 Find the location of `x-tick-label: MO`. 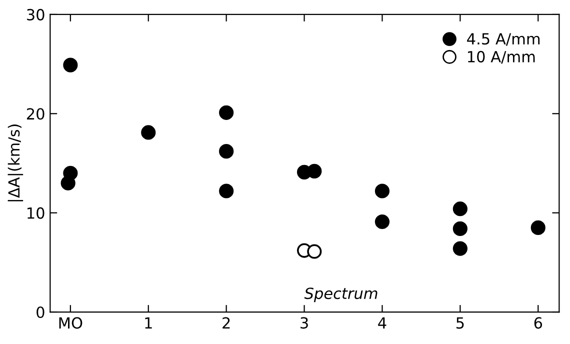

x-tick-label: MO is located at coordinates (70, 323).